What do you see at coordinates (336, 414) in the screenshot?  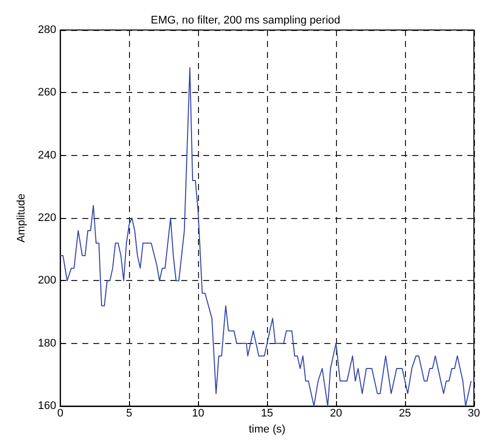 I see `x-tick-label: 20` at bounding box center [336, 414].